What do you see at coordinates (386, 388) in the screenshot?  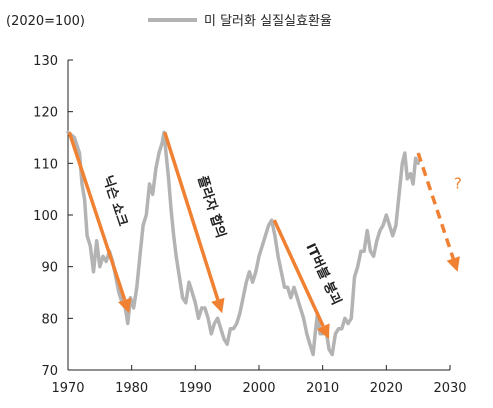 I see `x-tick-label: 2020` at bounding box center [386, 388].